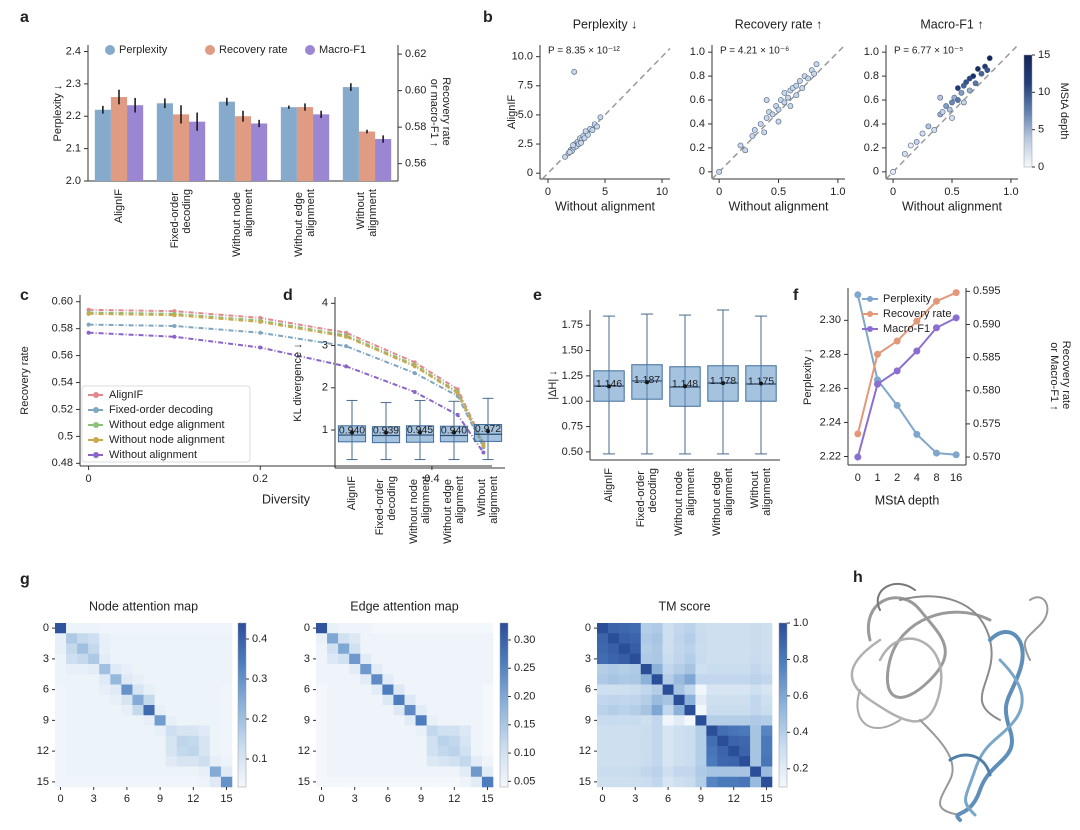 Image resolution: width=1080 pixels, height=830 pixels. I want to click on y-tick-label: 0.585, so click(987, 358).